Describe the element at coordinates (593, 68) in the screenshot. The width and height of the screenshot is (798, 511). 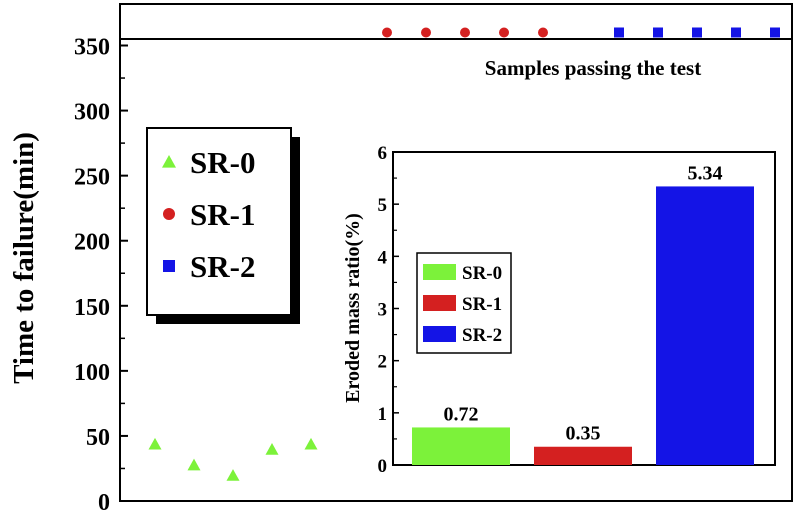
I see `threshold-label: Samples passing the test` at that location.